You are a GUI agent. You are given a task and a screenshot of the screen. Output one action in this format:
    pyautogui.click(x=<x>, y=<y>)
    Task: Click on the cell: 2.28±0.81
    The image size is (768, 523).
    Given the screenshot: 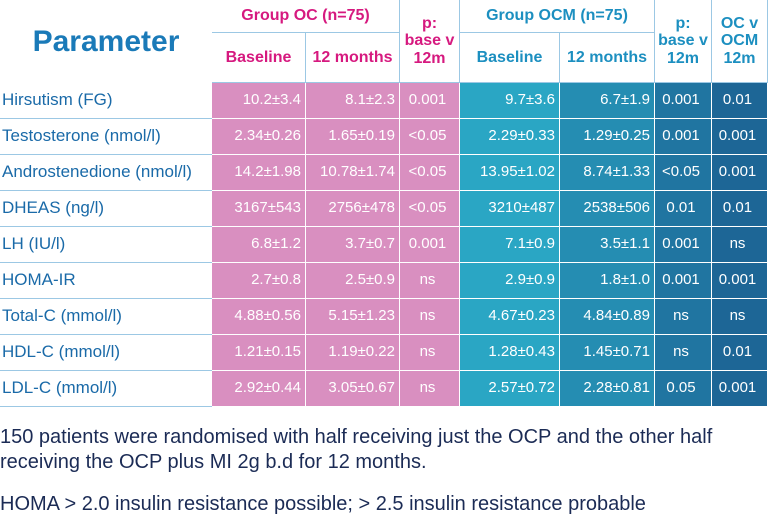 What is the action you would take?
    pyautogui.click(x=607, y=389)
    